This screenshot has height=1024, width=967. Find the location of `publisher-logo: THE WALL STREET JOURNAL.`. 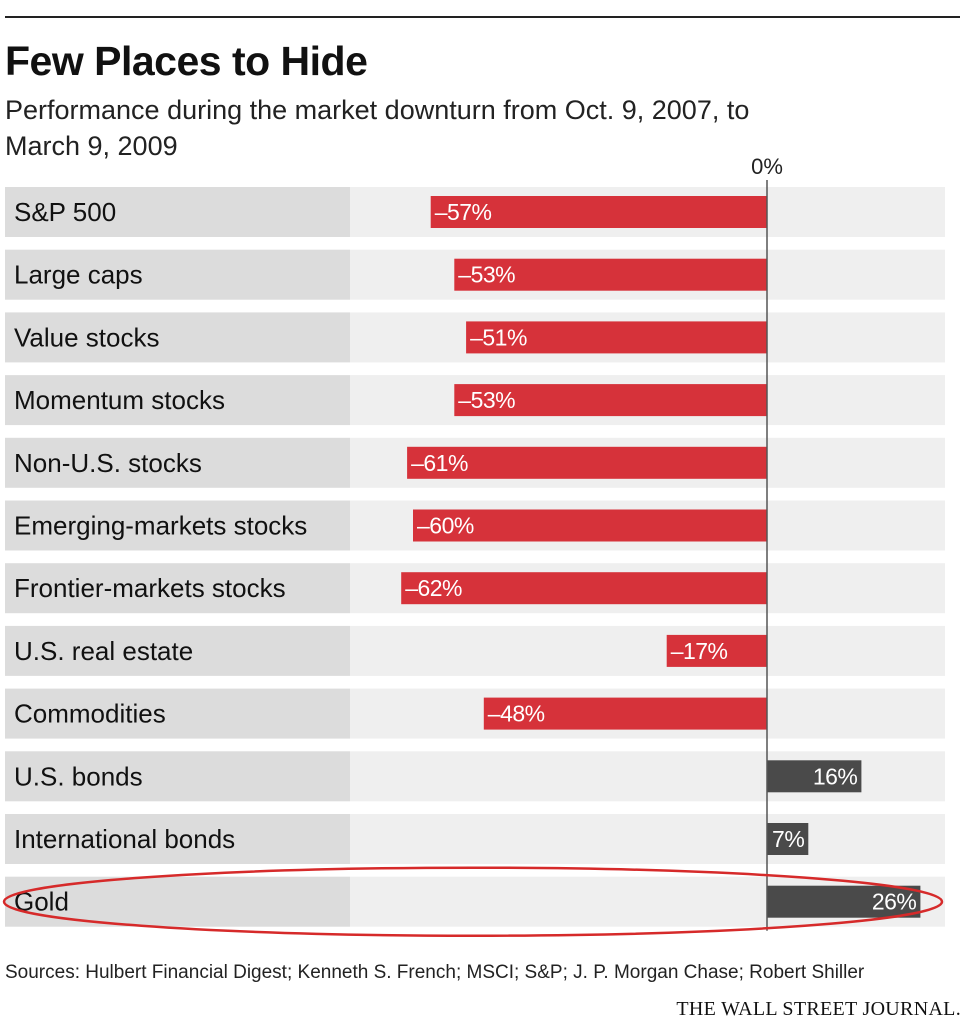

publisher-logo: THE WALL STREET JOURNAL. is located at coordinates (818, 1009).